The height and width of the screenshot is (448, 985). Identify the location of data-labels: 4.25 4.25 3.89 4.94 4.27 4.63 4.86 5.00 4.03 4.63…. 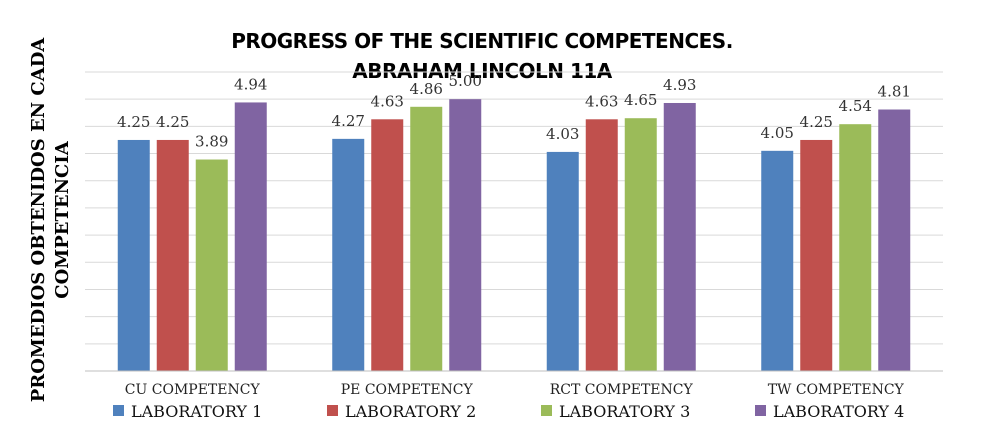
(514, 111).